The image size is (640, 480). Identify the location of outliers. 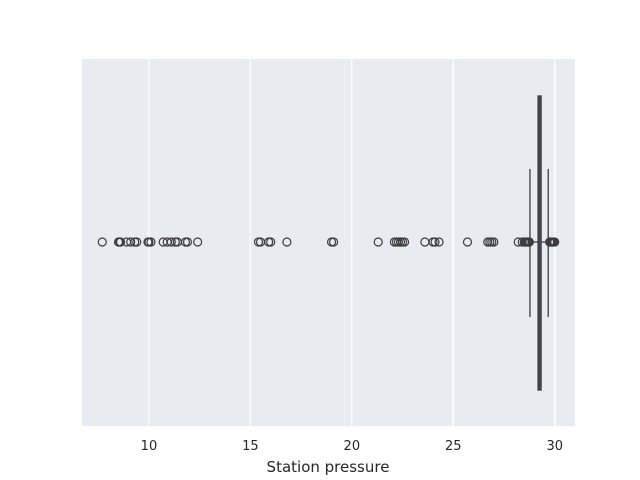
(328, 242).